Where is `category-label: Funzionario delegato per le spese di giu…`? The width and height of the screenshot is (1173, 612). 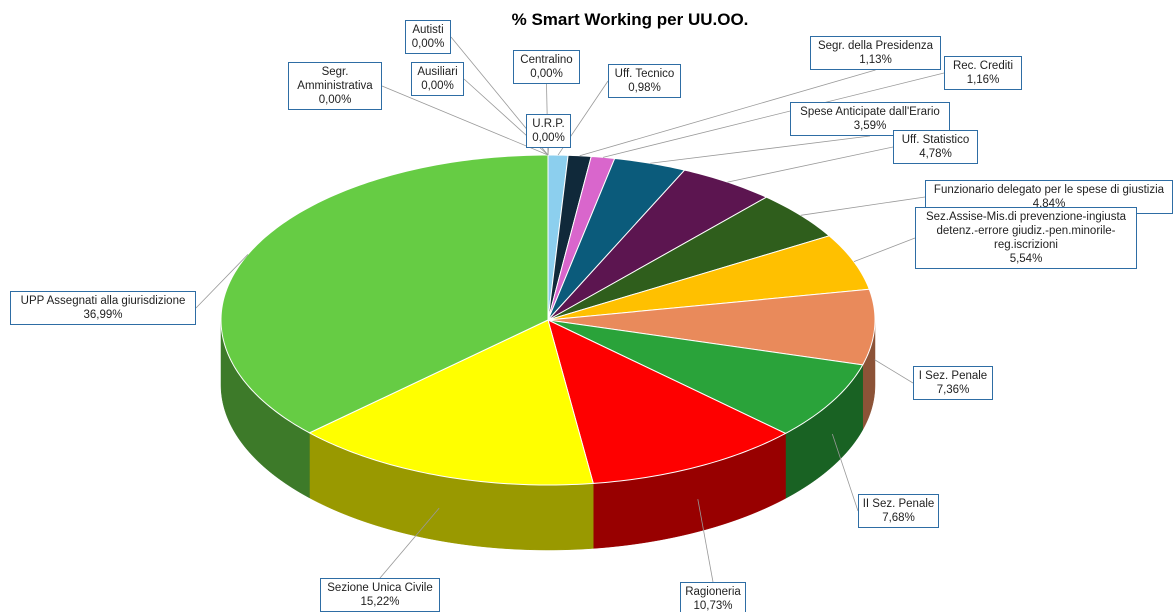
category-label: Funzionario delegato per le spese di giu… is located at coordinates (1049, 190).